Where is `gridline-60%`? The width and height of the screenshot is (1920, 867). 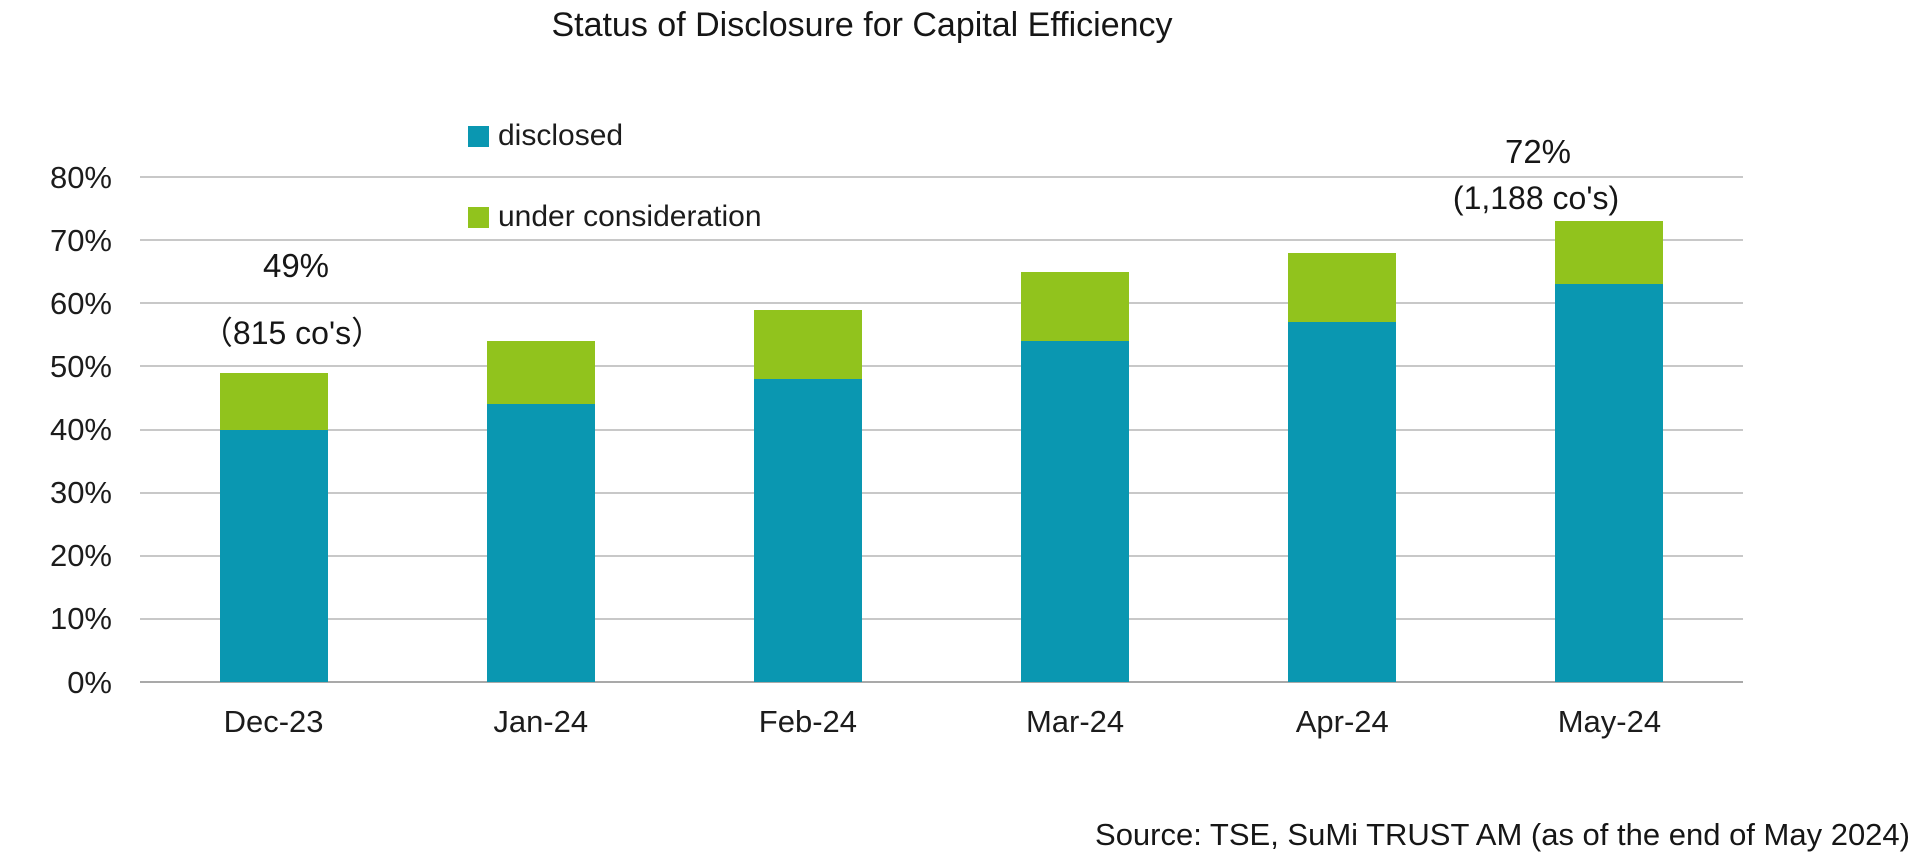
gridline-60% is located at coordinates (941, 303).